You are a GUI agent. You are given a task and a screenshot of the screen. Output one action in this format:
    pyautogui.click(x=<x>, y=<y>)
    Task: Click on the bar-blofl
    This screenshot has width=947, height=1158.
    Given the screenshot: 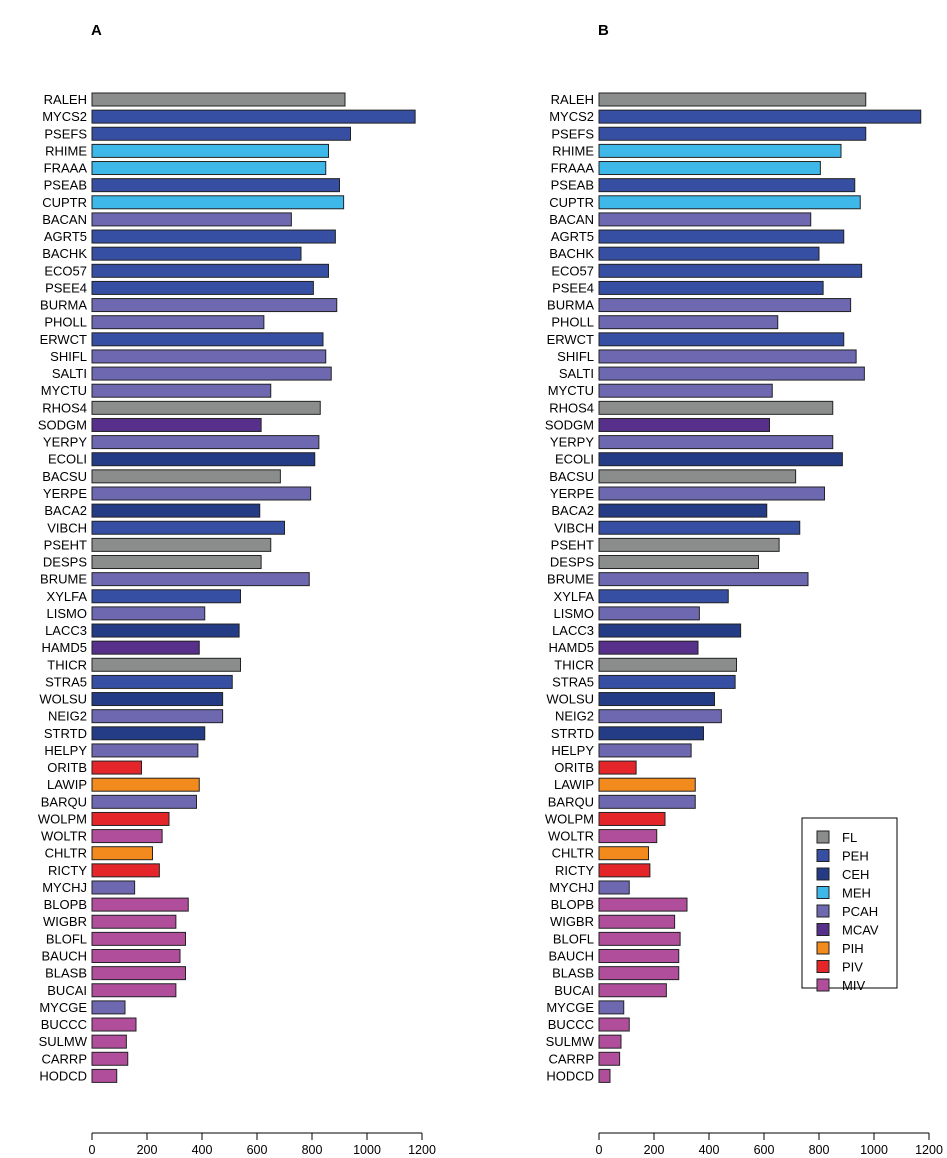 What is the action you would take?
    pyautogui.click(x=639, y=938)
    